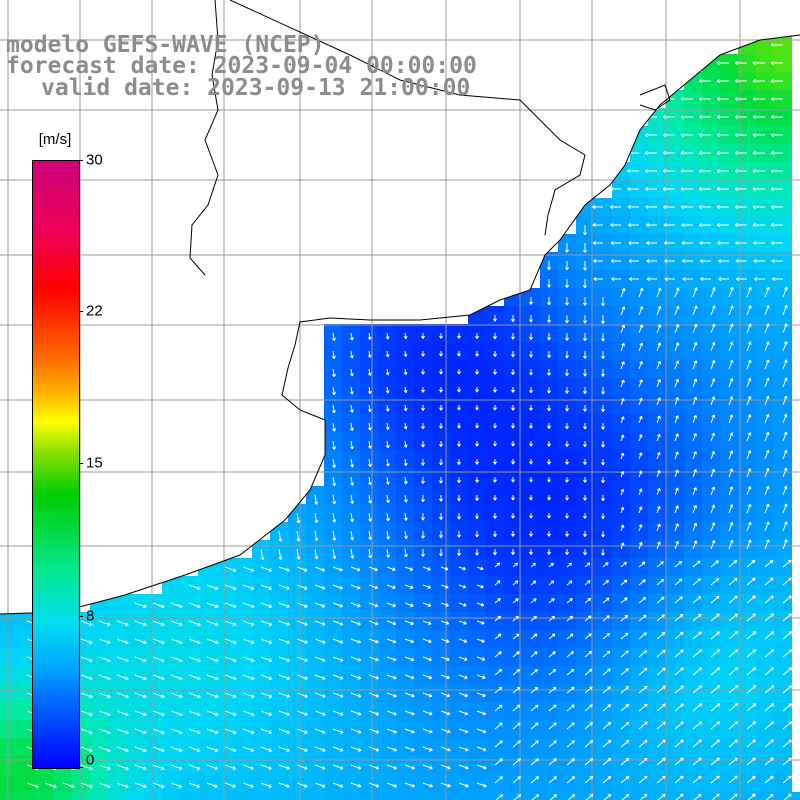 The height and width of the screenshot is (800, 800). I want to click on valid-date-label: valid date: 2023-09-13 21:00:00, so click(256, 88).